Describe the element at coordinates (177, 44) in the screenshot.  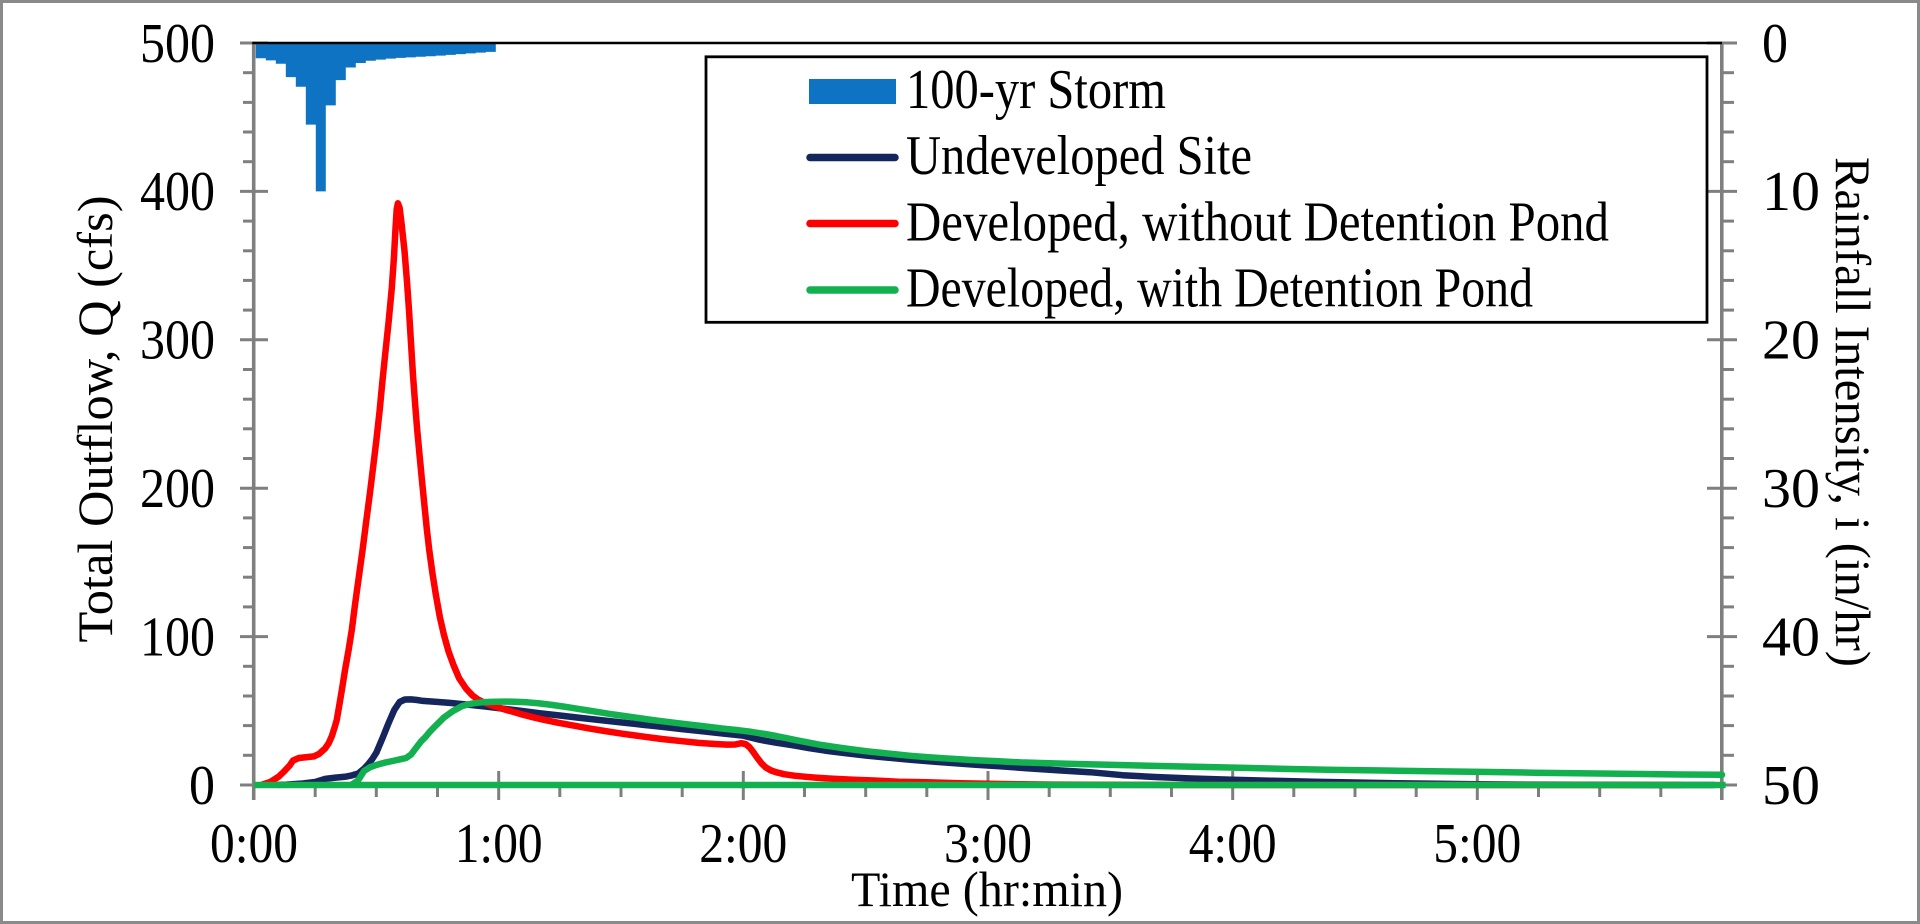
I see `svg-text: 500` at that location.